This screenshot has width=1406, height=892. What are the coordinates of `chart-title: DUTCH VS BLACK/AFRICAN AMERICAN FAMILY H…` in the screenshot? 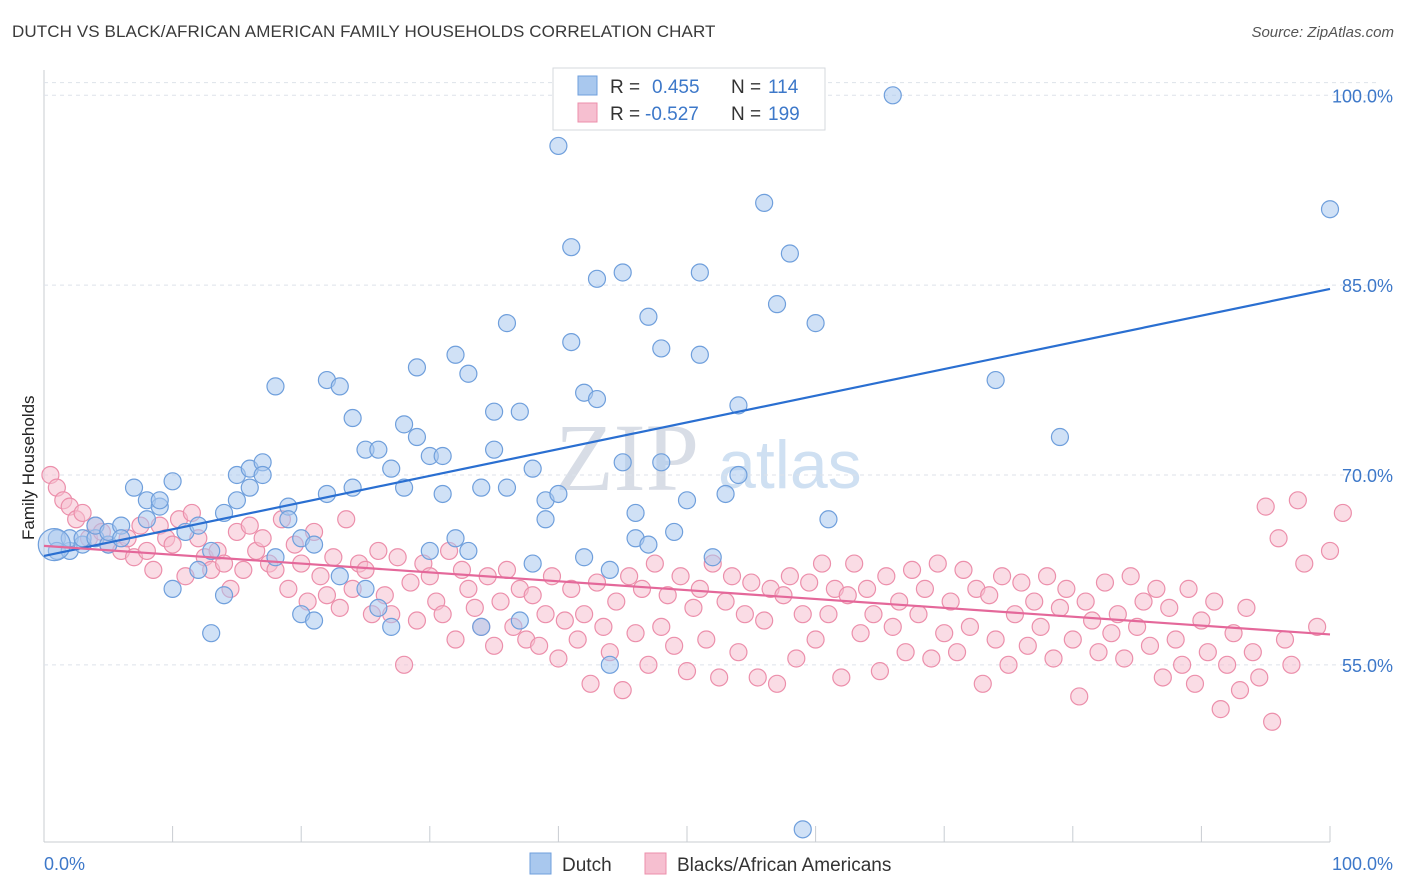 It's located at (364, 31).